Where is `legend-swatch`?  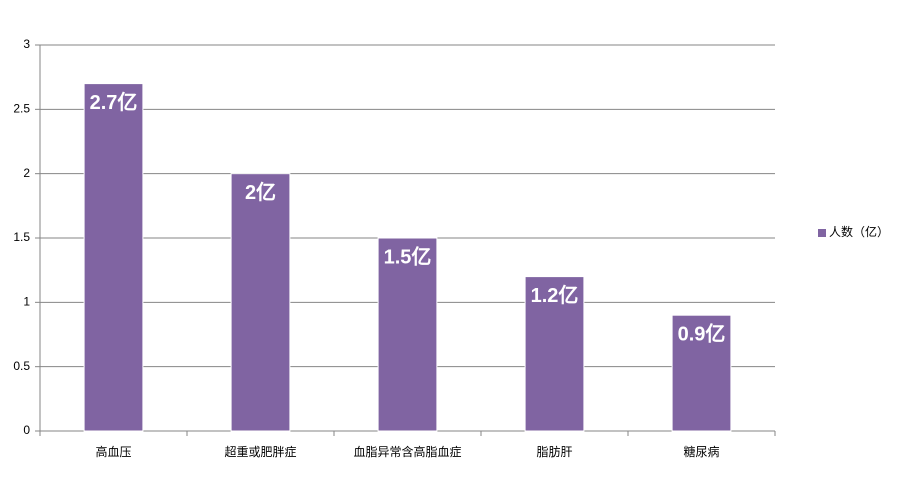 legend-swatch is located at coordinates (822, 233).